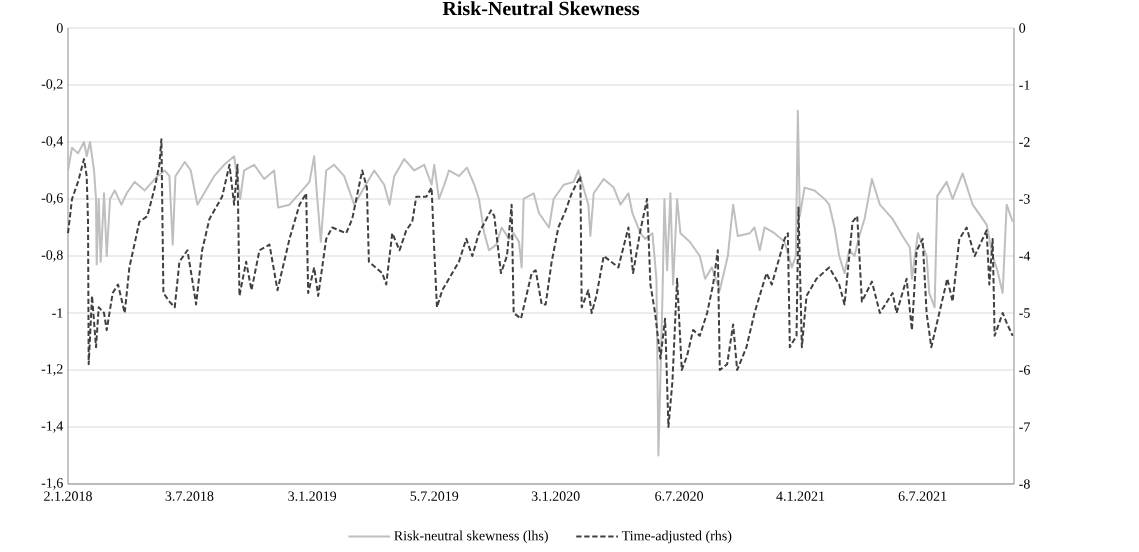  Describe the element at coordinates (1024, 313) in the screenshot. I see `y2-tick-label: -5` at that location.